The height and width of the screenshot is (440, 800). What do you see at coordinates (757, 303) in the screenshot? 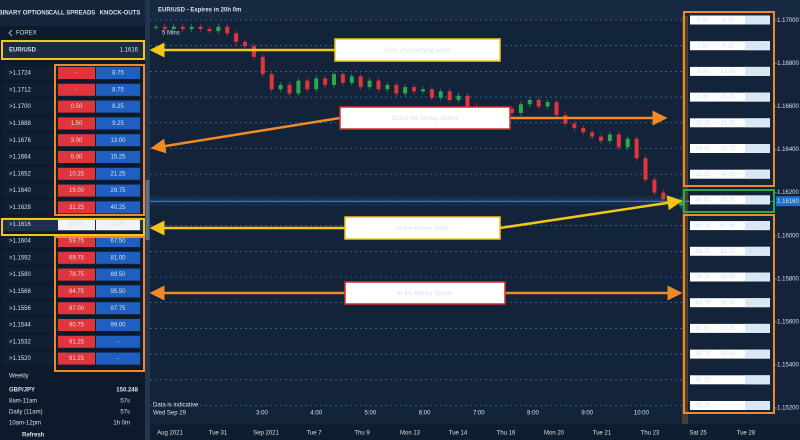
I see `strike-box-strike: >1.1568` at bounding box center [757, 303].